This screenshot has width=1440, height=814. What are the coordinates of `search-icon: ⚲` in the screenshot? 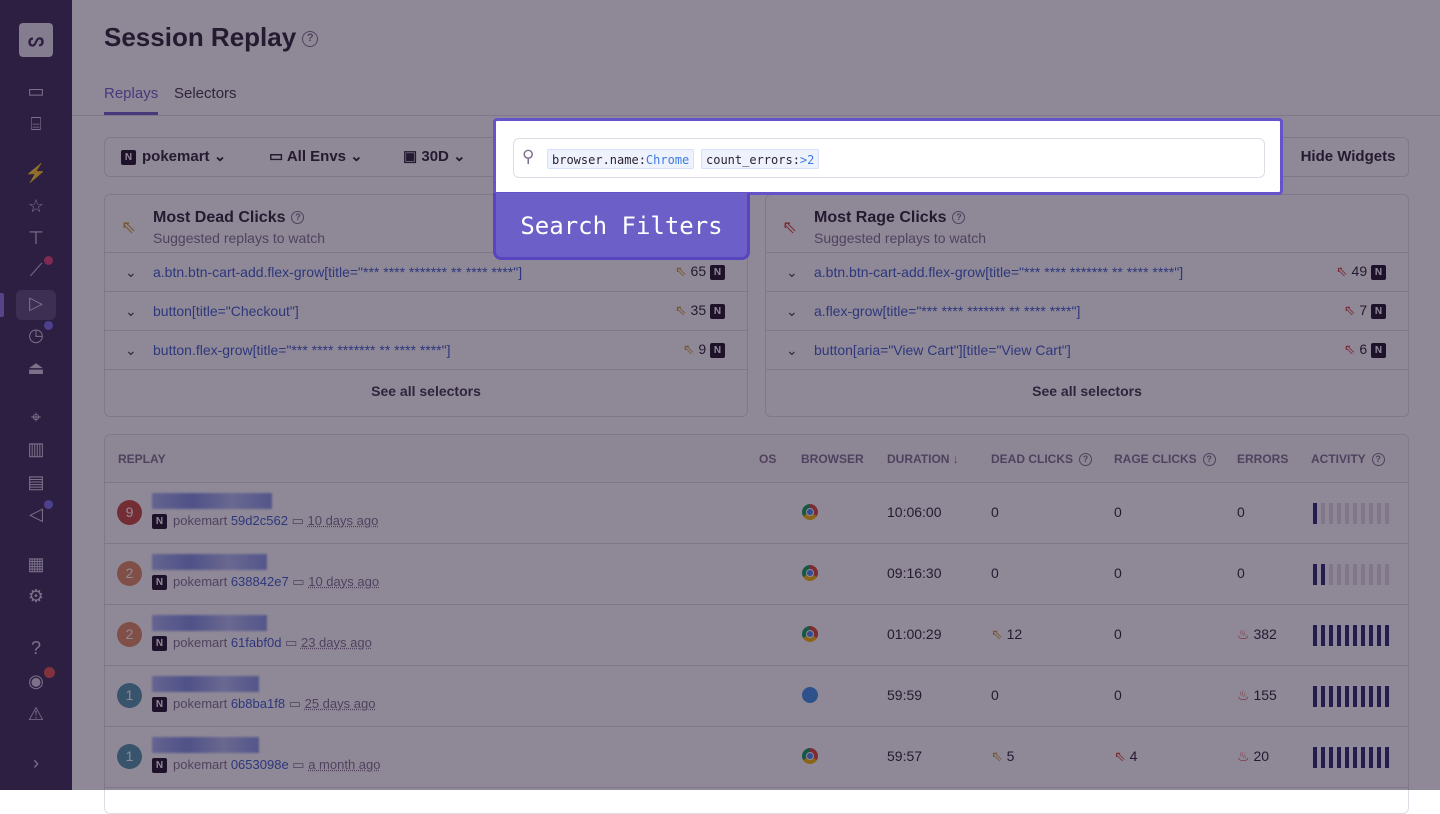 It's located at (528, 156).